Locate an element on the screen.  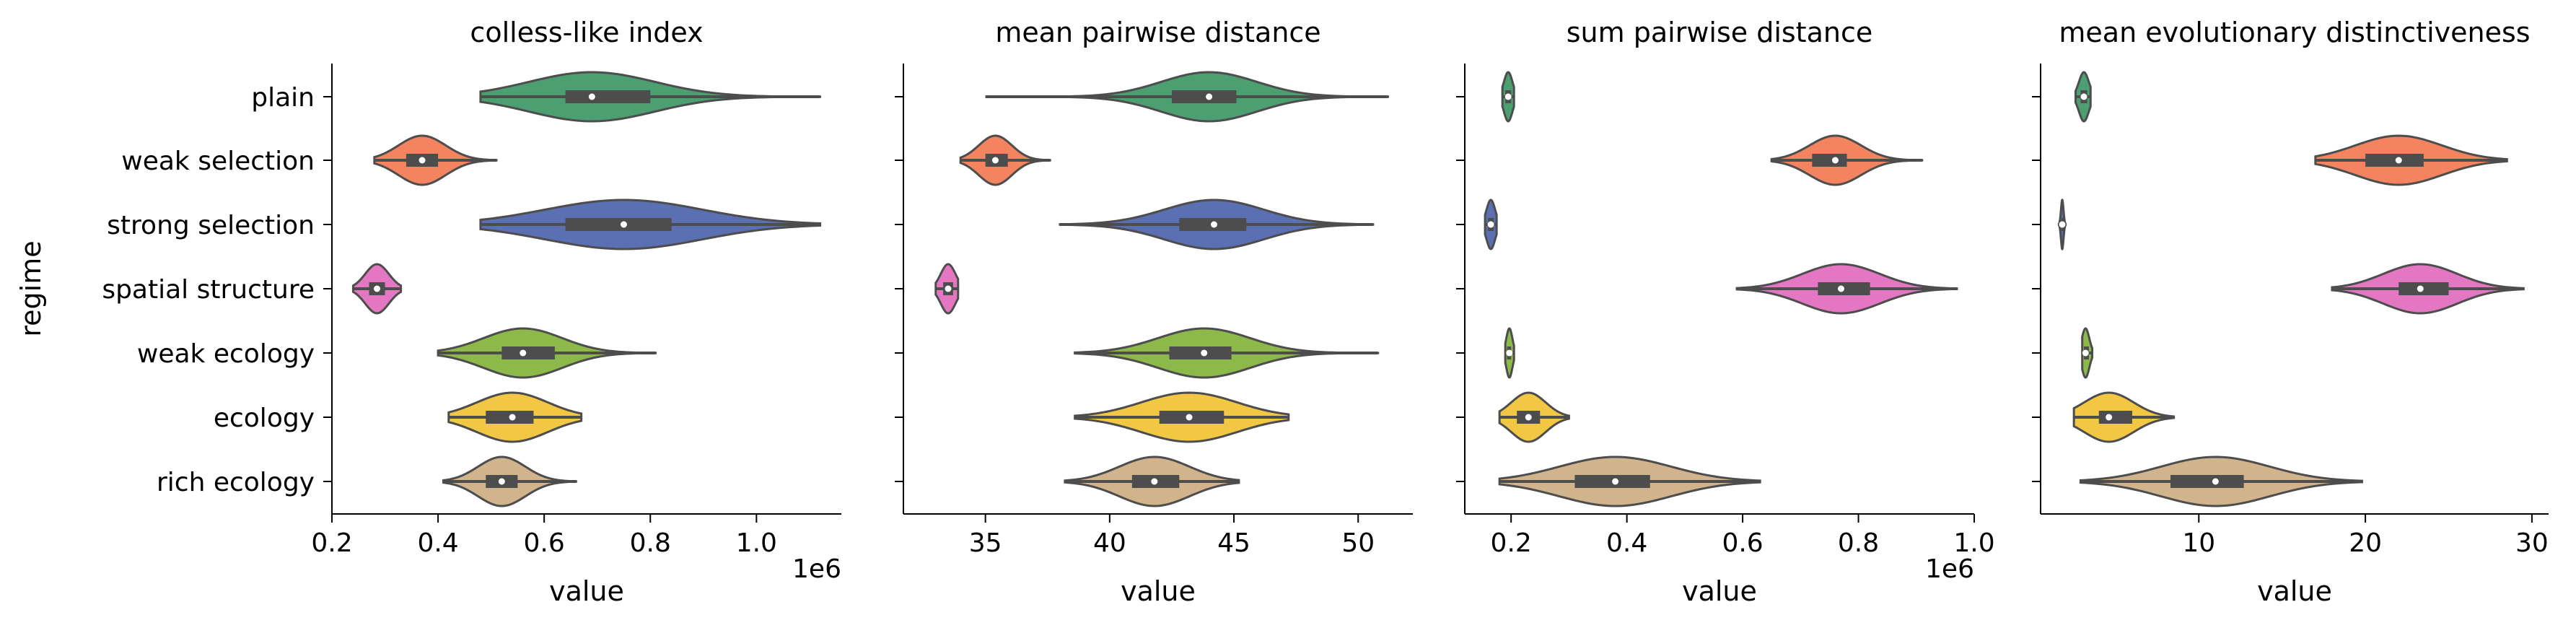
x-tick-label: 40 is located at coordinates (1109, 543).